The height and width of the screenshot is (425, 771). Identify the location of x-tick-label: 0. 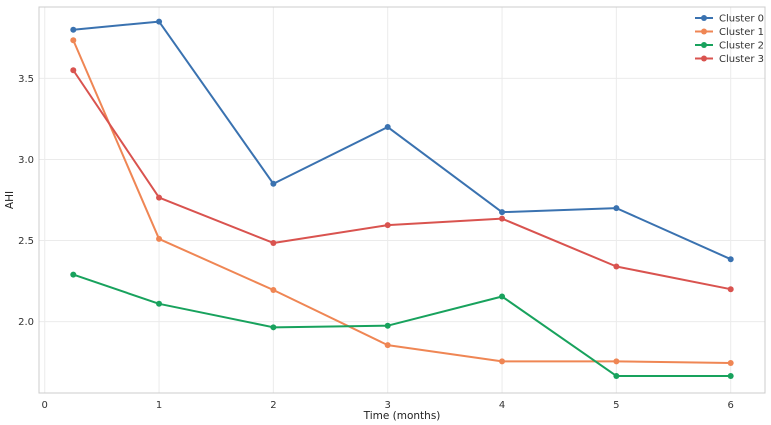
(45, 405).